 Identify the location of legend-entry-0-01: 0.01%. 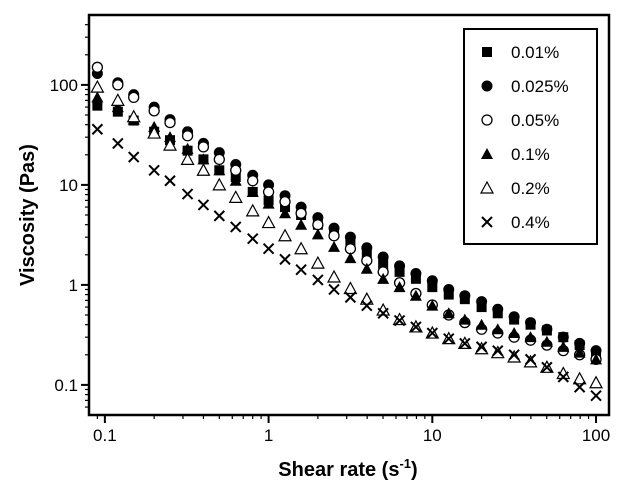
(520, 52).